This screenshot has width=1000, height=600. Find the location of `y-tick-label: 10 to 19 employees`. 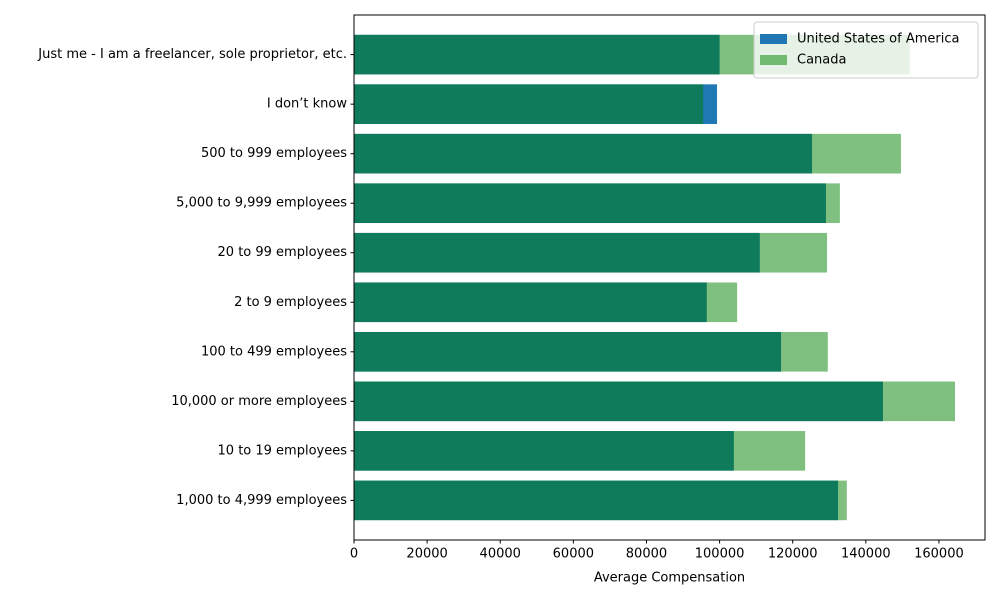

y-tick-label: 10 to 19 employees is located at coordinates (283, 450).